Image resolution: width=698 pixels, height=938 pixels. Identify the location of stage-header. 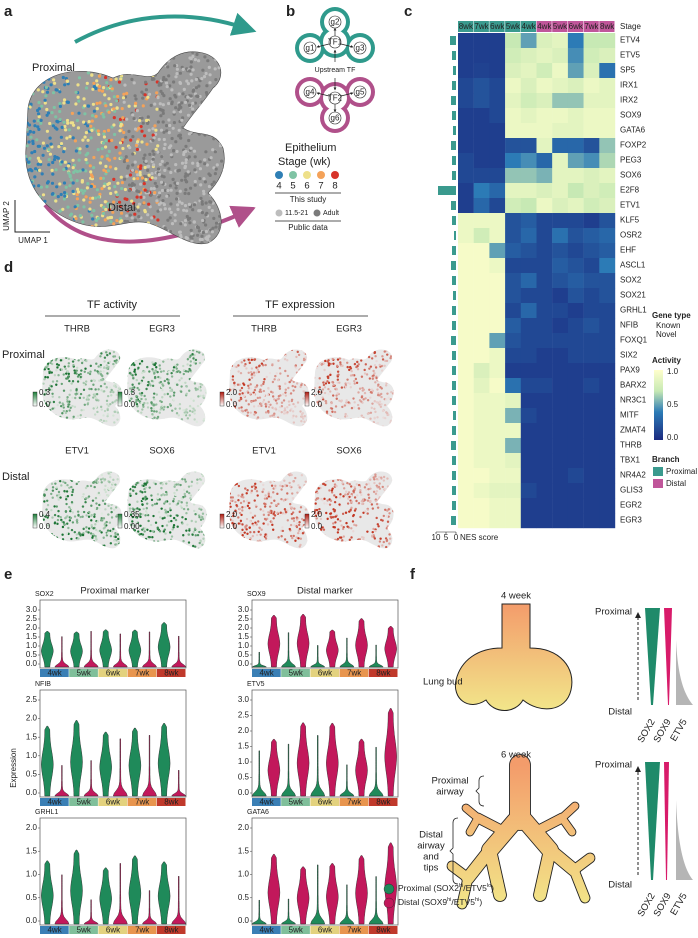
(481, 26).